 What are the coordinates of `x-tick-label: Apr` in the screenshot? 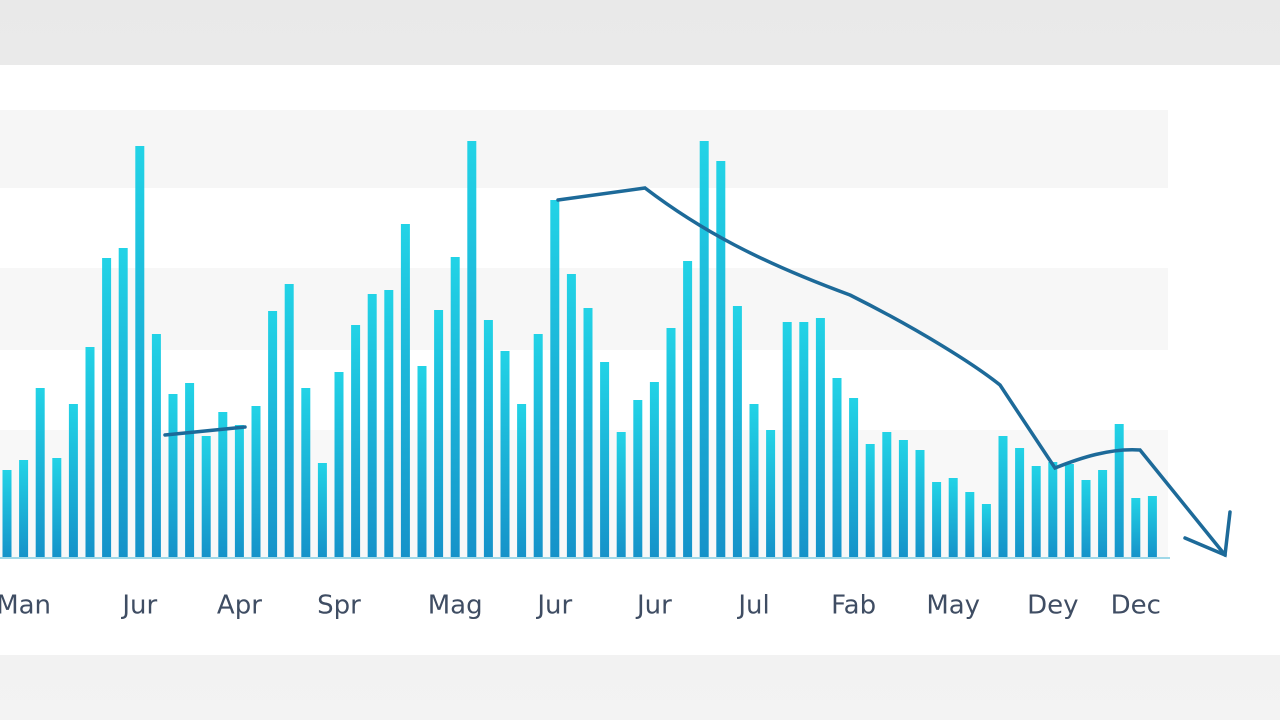 It's located at (239, 606).